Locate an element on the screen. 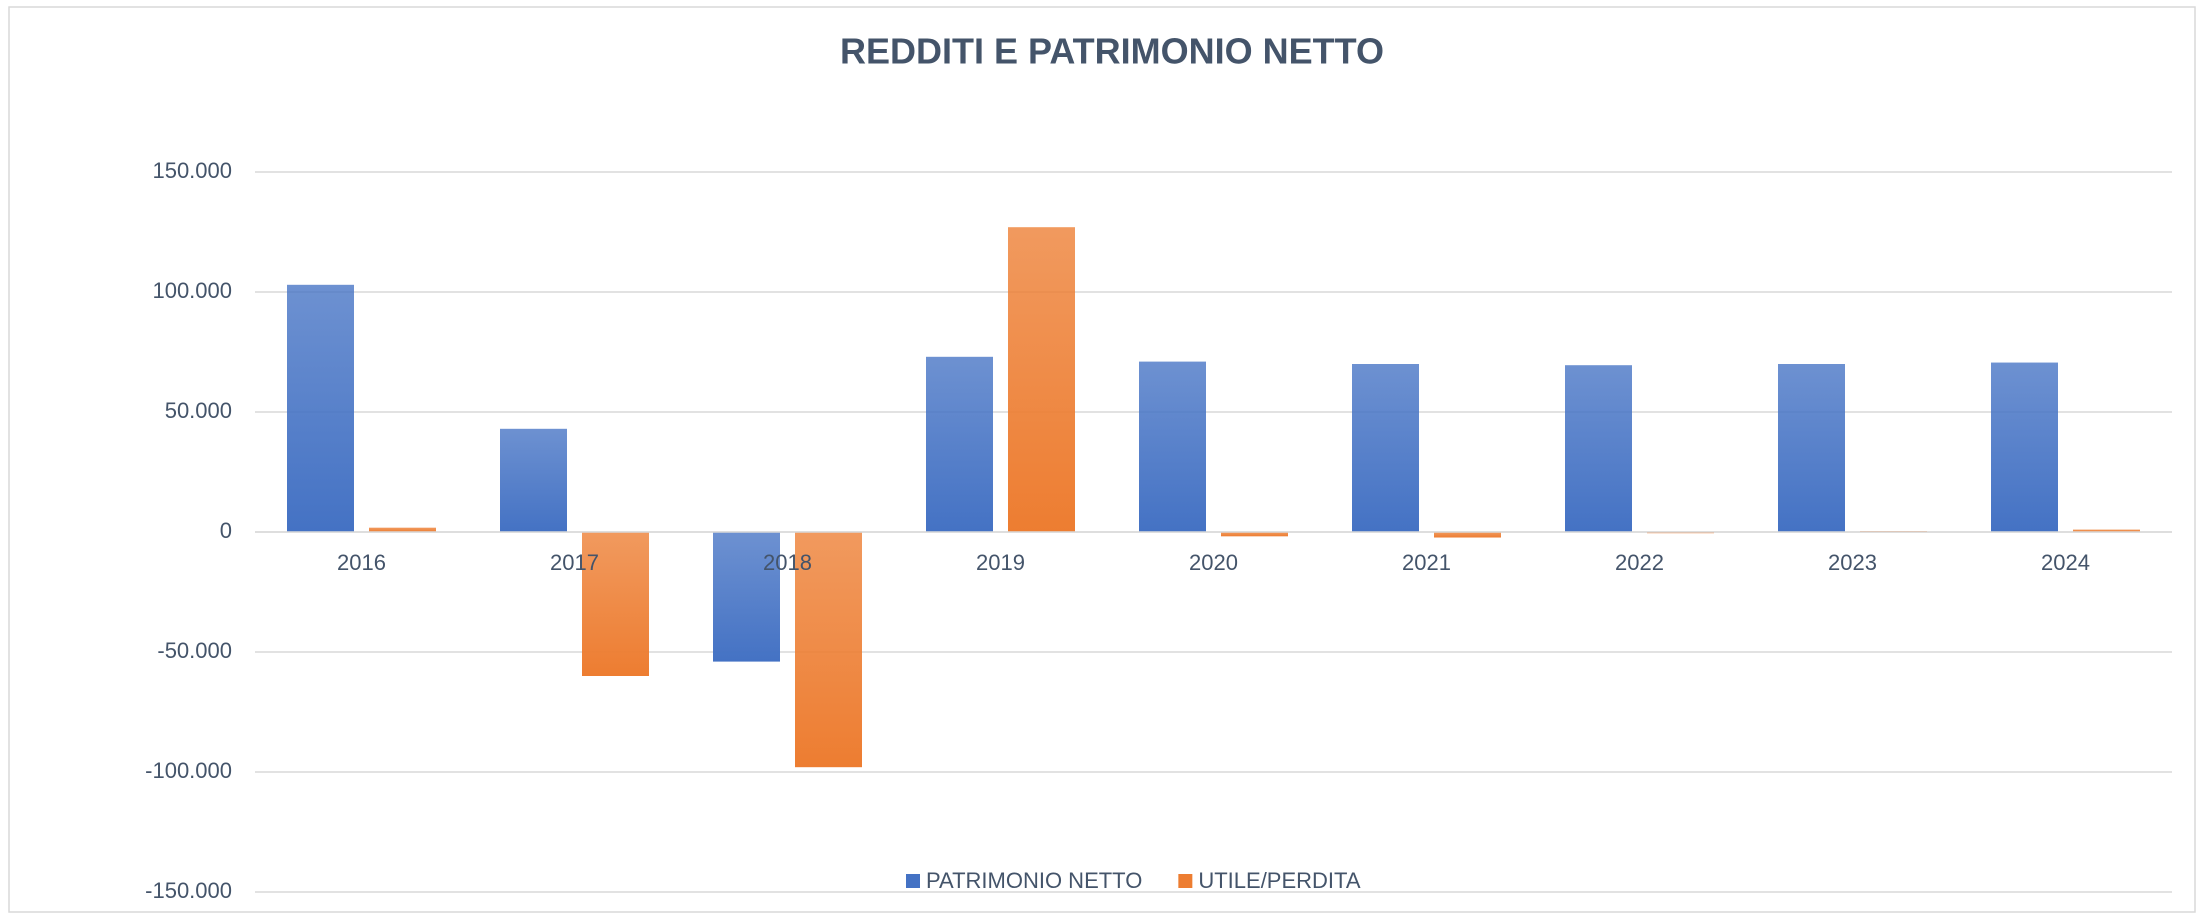 Image resolution: width=2197 pixels, height=914 pixels. x-tick-label: 2021 is located at coordinates (1426, 562).